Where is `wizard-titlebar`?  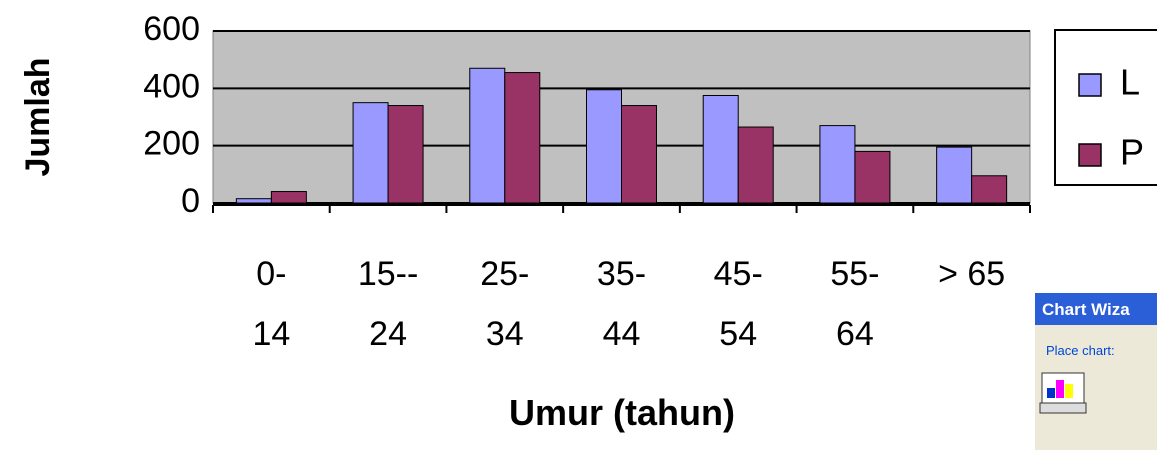
wizard-titlebar is located at coordinates (1096, 309).